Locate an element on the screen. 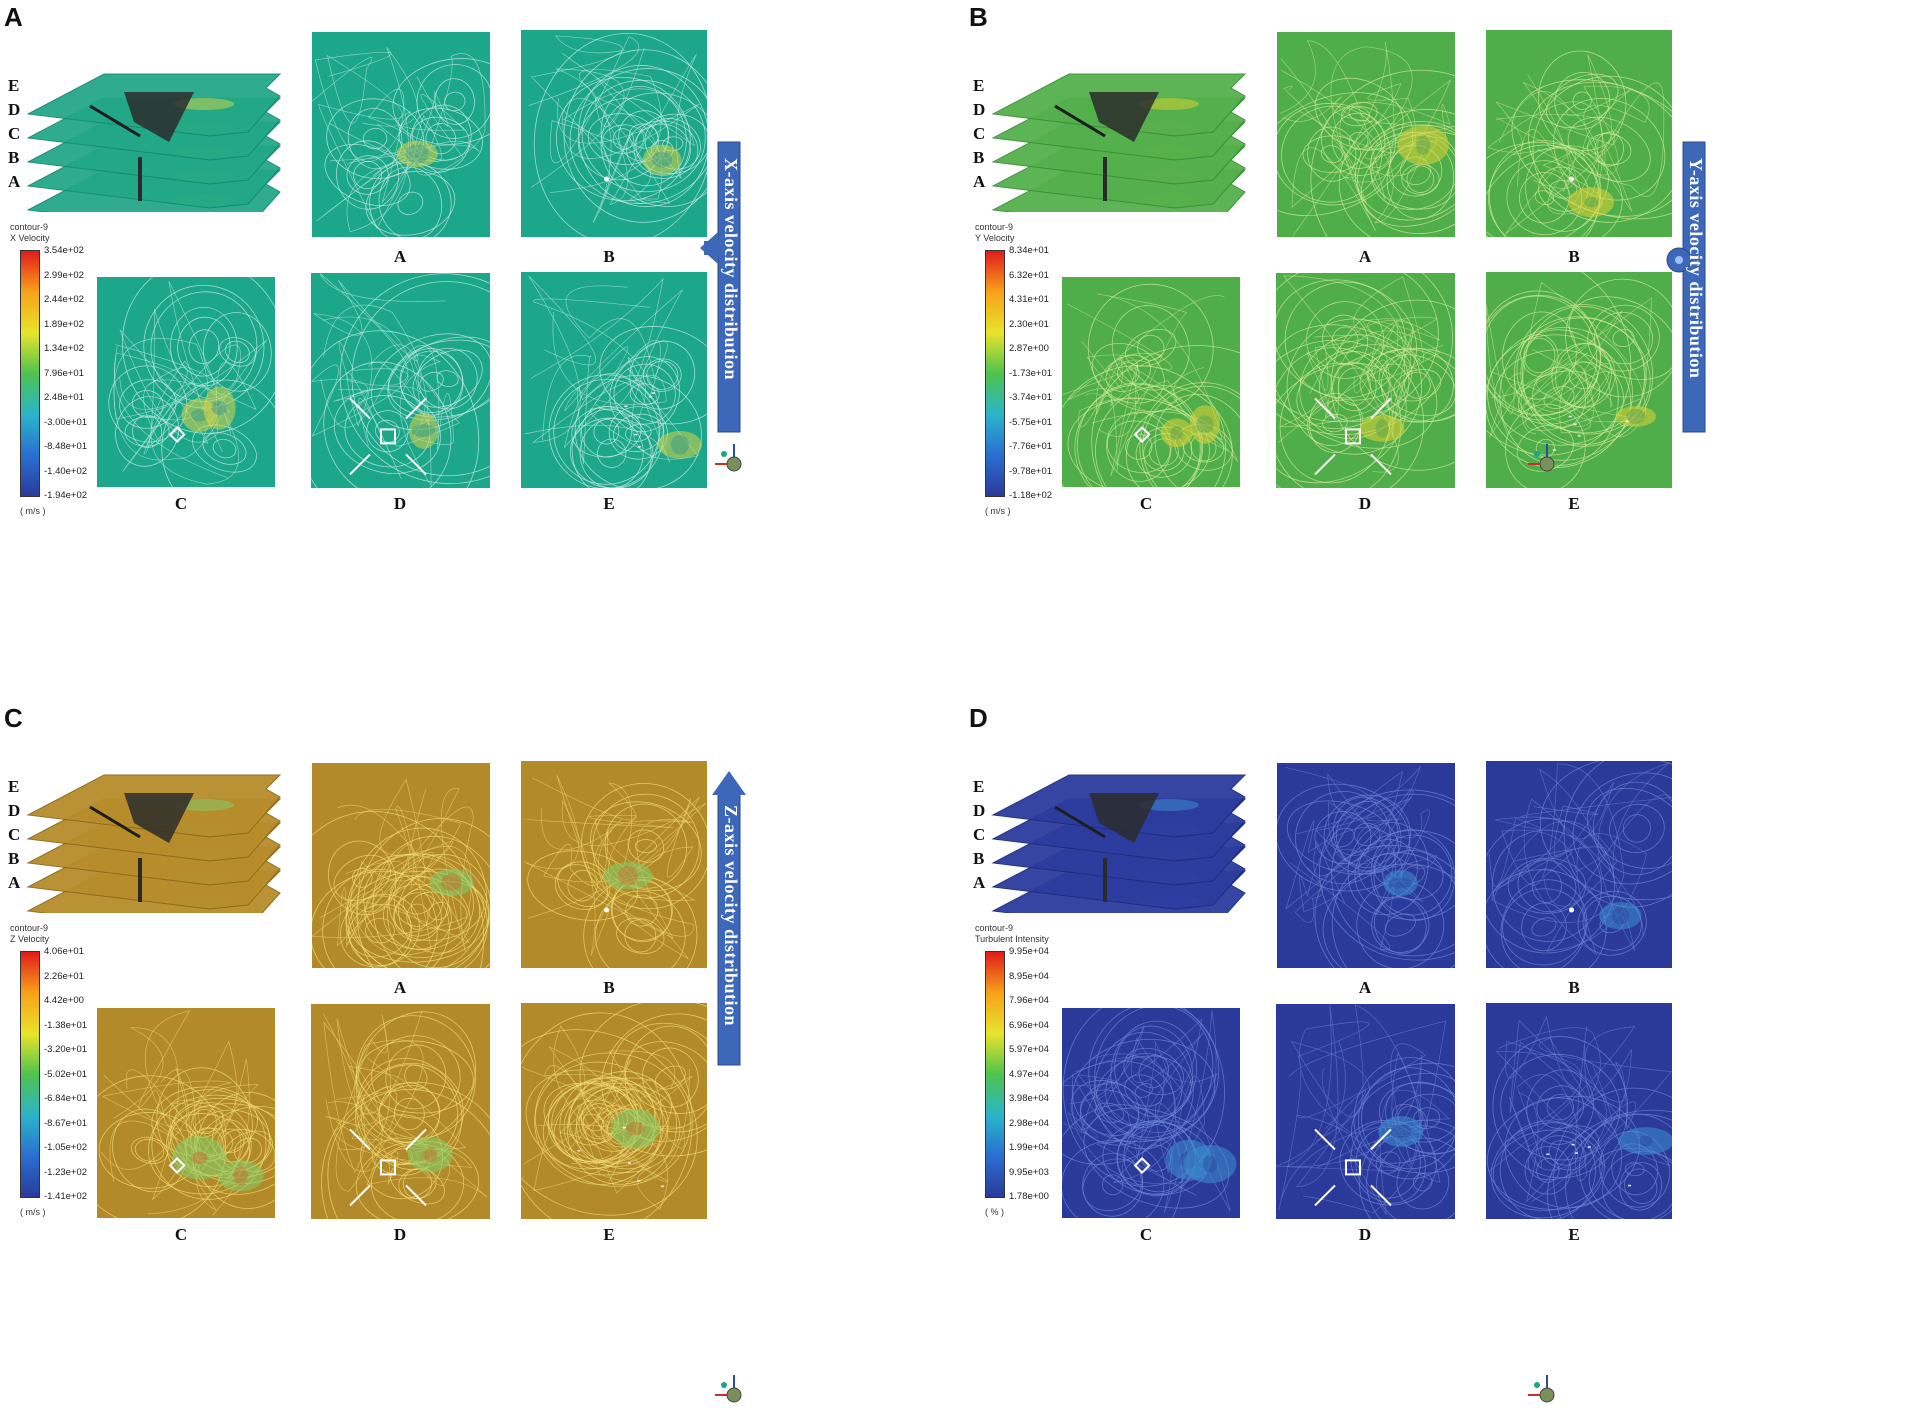 The width and height of the screenshot is (1930, 1412). panel-letter: C is located at coordinates (13, 718).